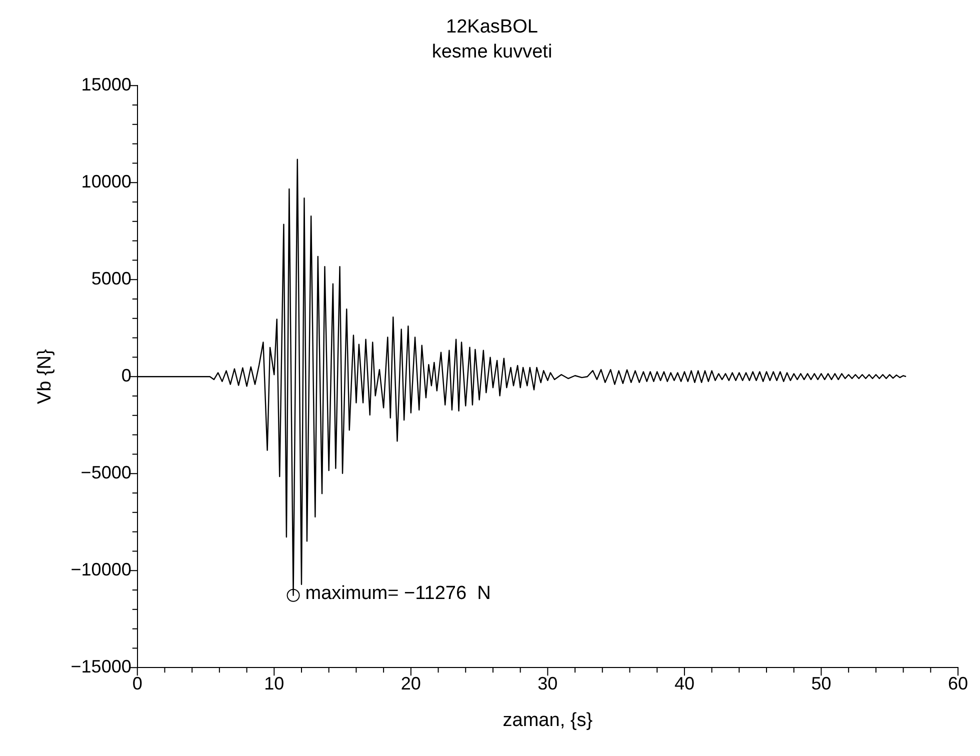 The height and width of the screenshot is (756, 980). Describe the element at coordinates (821, 683) in the screenshot. I see `x-tick-label: 50` at that location.